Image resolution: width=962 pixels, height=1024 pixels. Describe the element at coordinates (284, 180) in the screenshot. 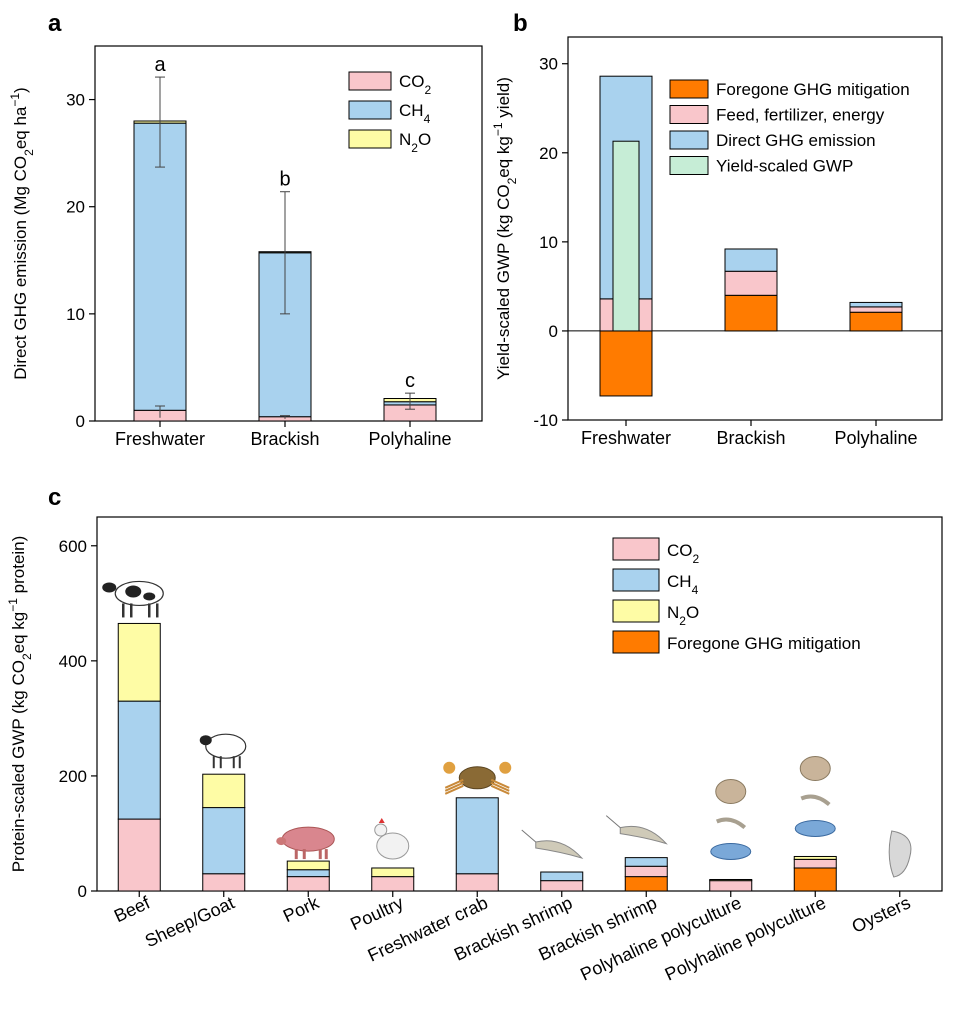

I see `significance-letter: b` at that location.